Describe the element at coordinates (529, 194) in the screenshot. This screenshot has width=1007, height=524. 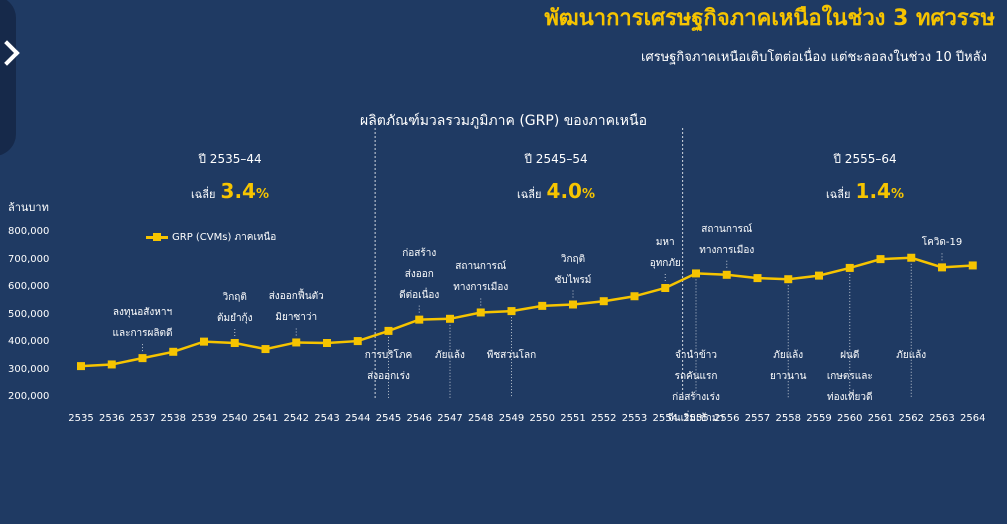
I see `period-2-avg-label: เฉลี่ย` at that location.